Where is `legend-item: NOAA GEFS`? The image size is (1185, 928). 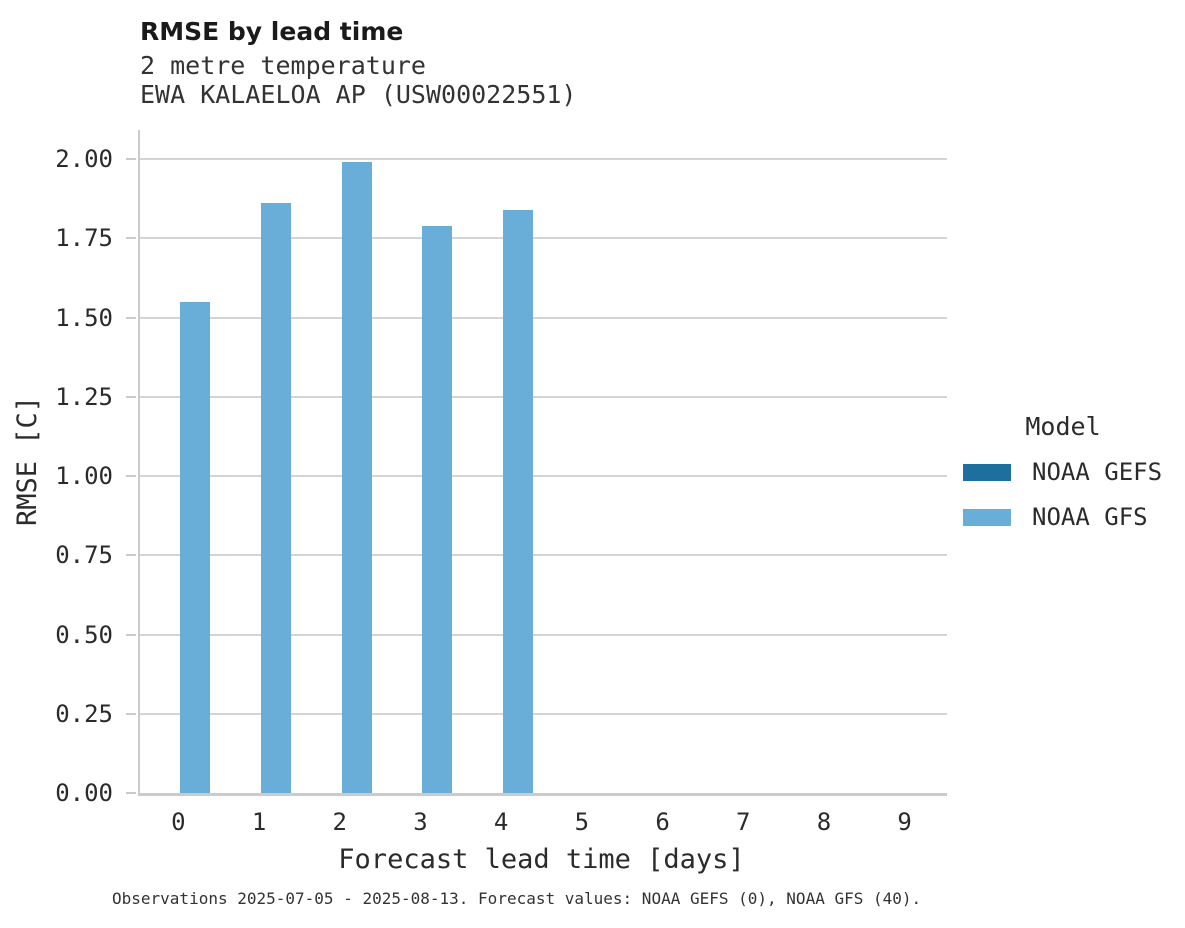 legend-item: NOAA GEFS is located at coordinates (1068, 472).